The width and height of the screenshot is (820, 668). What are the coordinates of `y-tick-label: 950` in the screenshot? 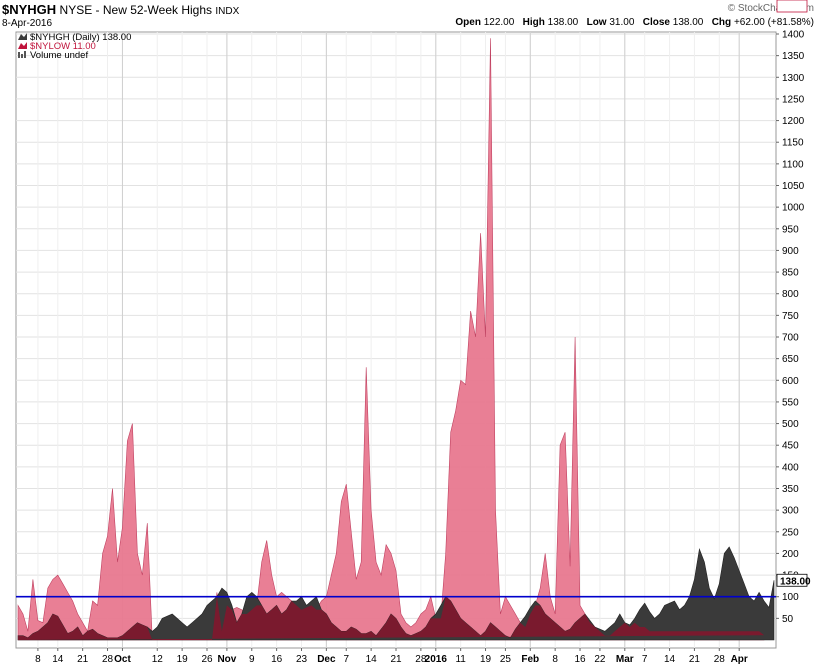 It's located at (790, 229).